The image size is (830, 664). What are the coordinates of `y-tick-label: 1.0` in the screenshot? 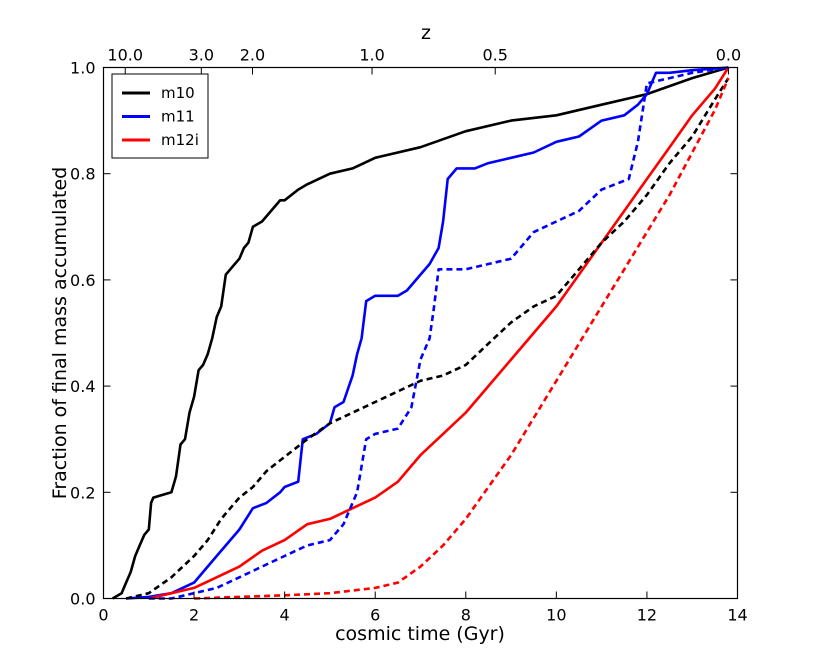 It's located at (82, 68).